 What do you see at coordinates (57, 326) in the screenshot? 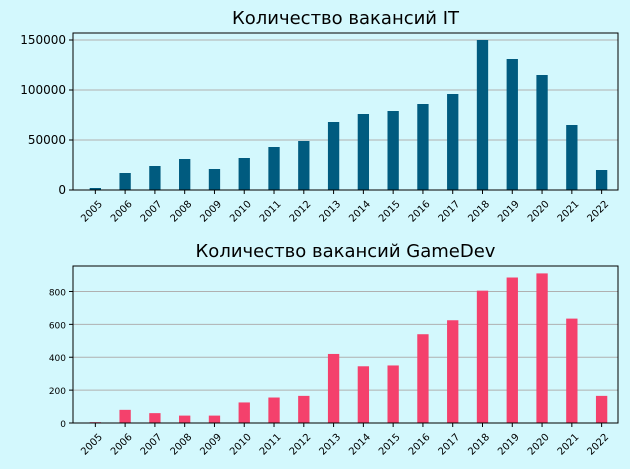
I see `y-tick-label: 600` at bounding box center [57, 326].